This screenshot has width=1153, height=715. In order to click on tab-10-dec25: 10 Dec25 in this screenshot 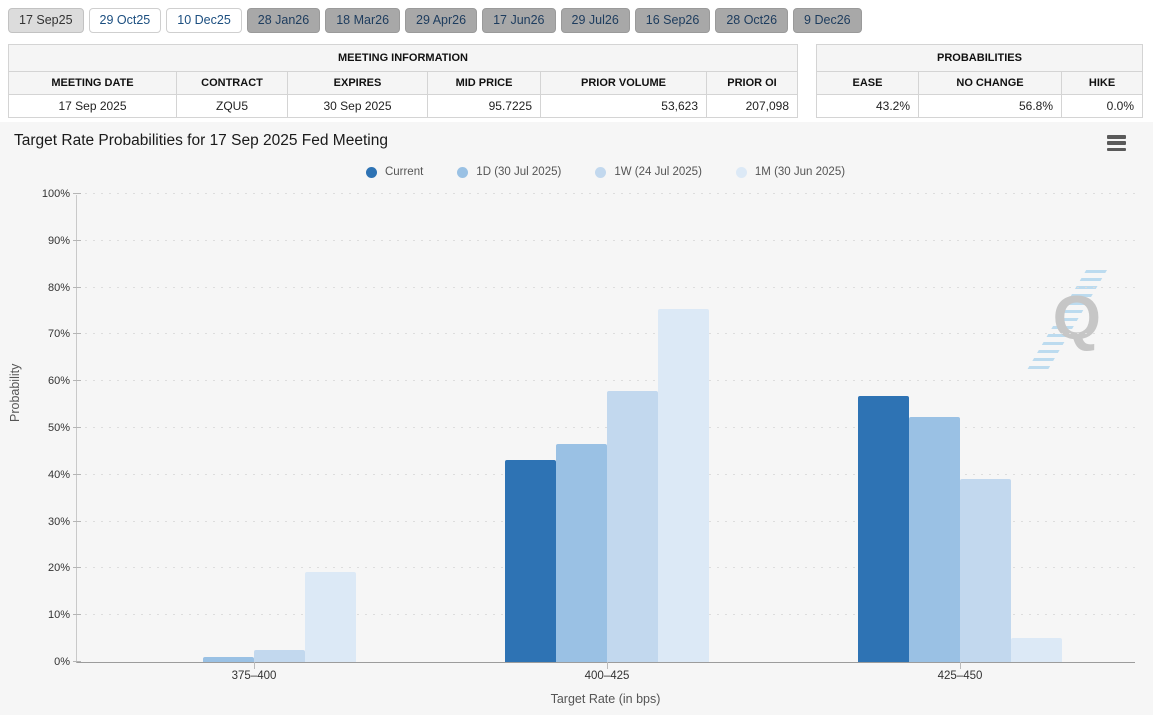, I will do `click(204, 20)`.